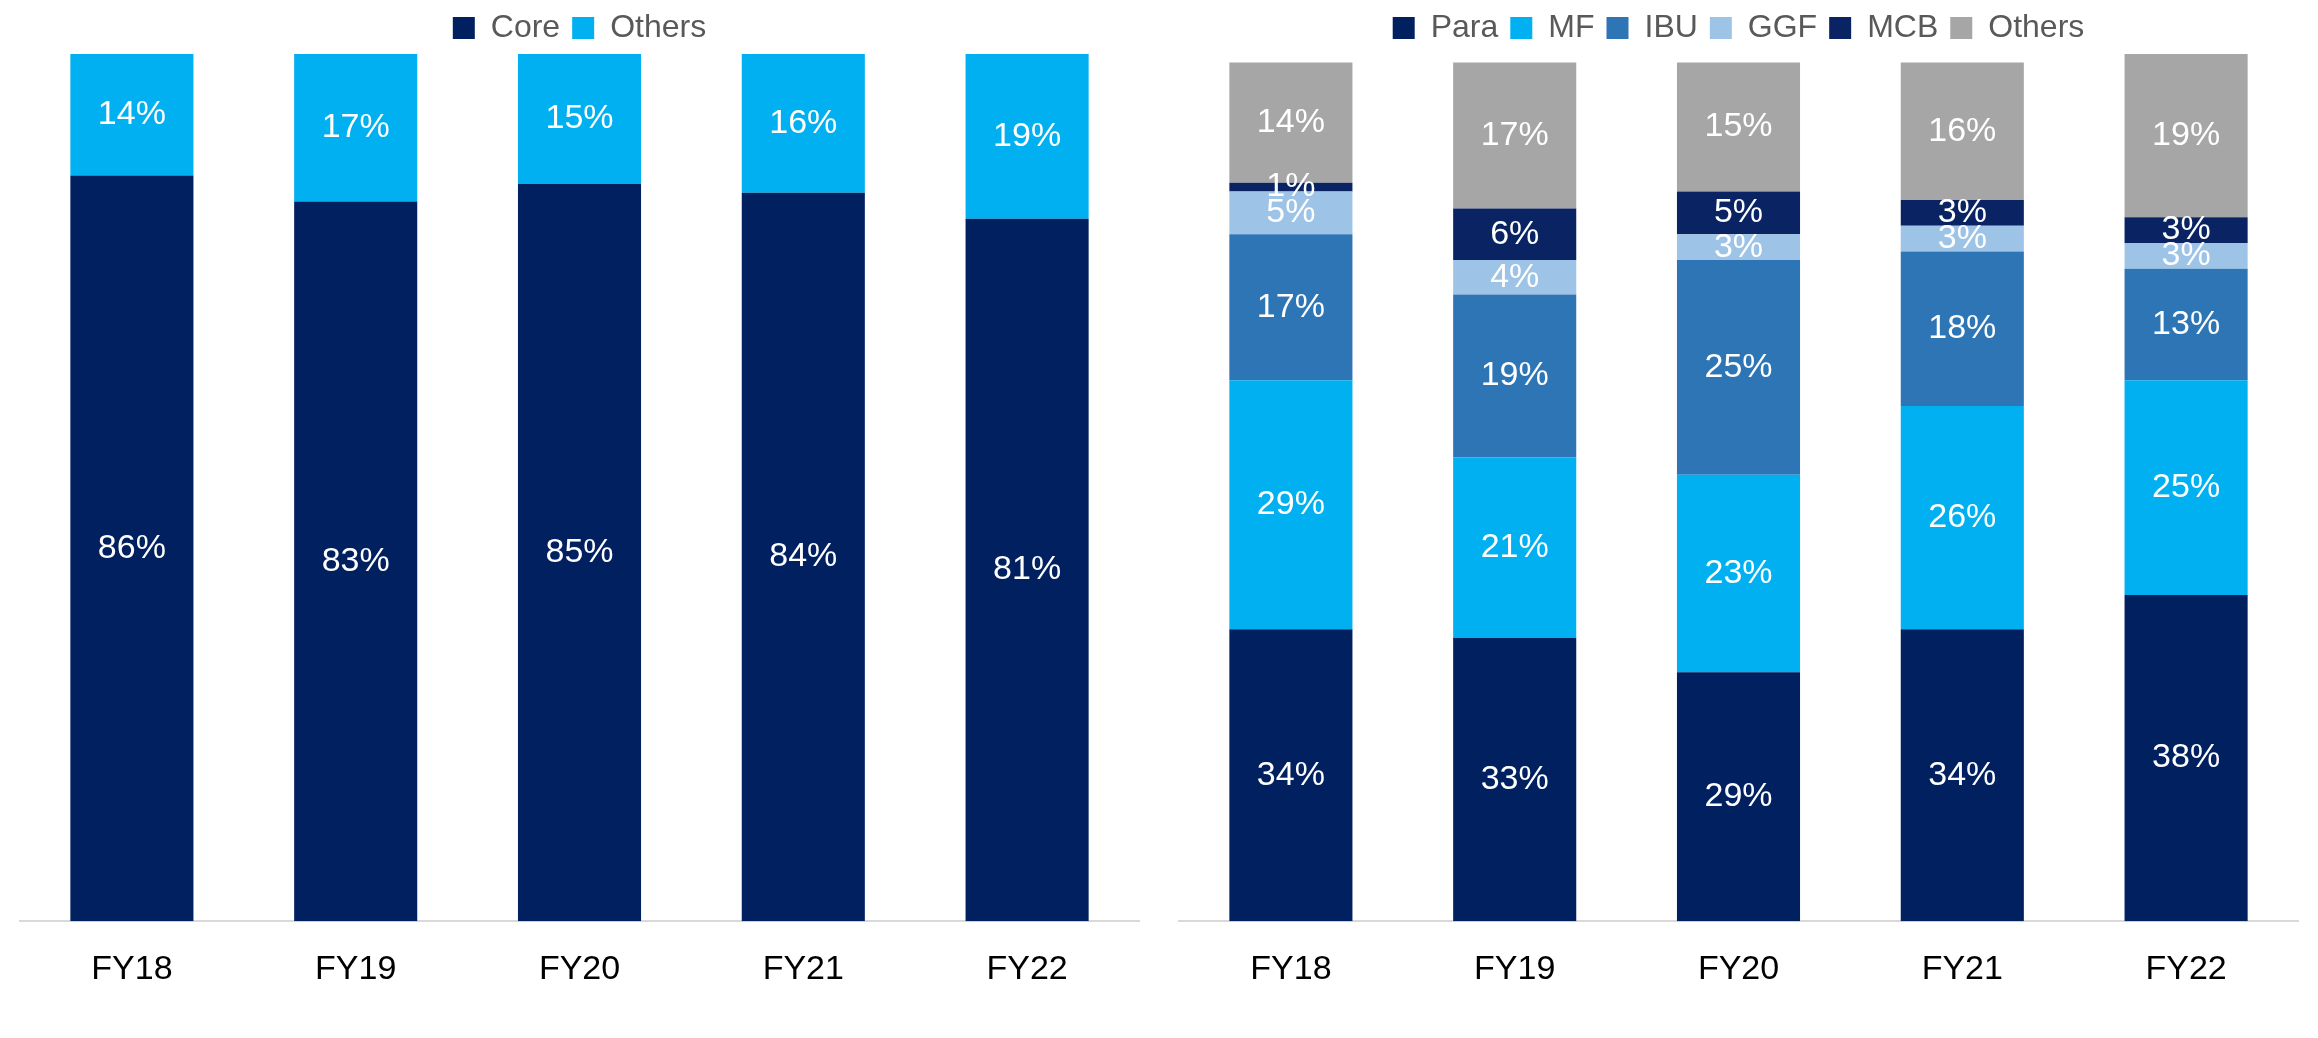  What do you see at coordinates (525, 25) in the screenshot?
I see `legend-label: Core` at bounding box center [525, 25].